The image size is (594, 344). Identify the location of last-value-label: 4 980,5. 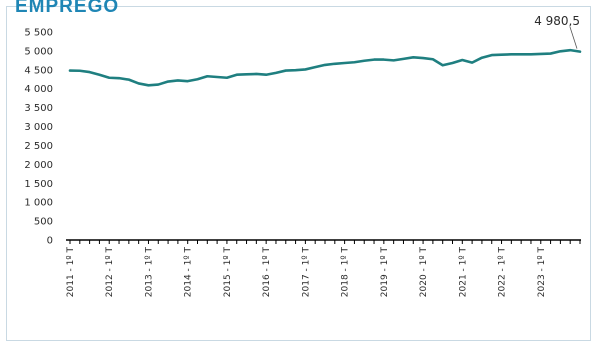
(557, 21).